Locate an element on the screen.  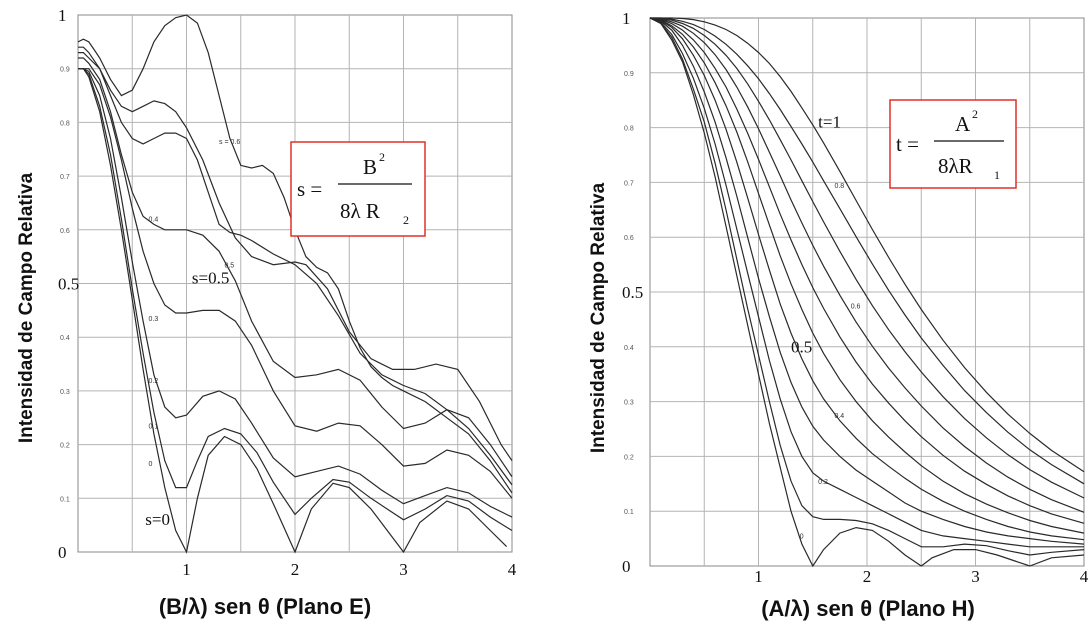
series-label: 0.5 is located at coordinates (229, 265).